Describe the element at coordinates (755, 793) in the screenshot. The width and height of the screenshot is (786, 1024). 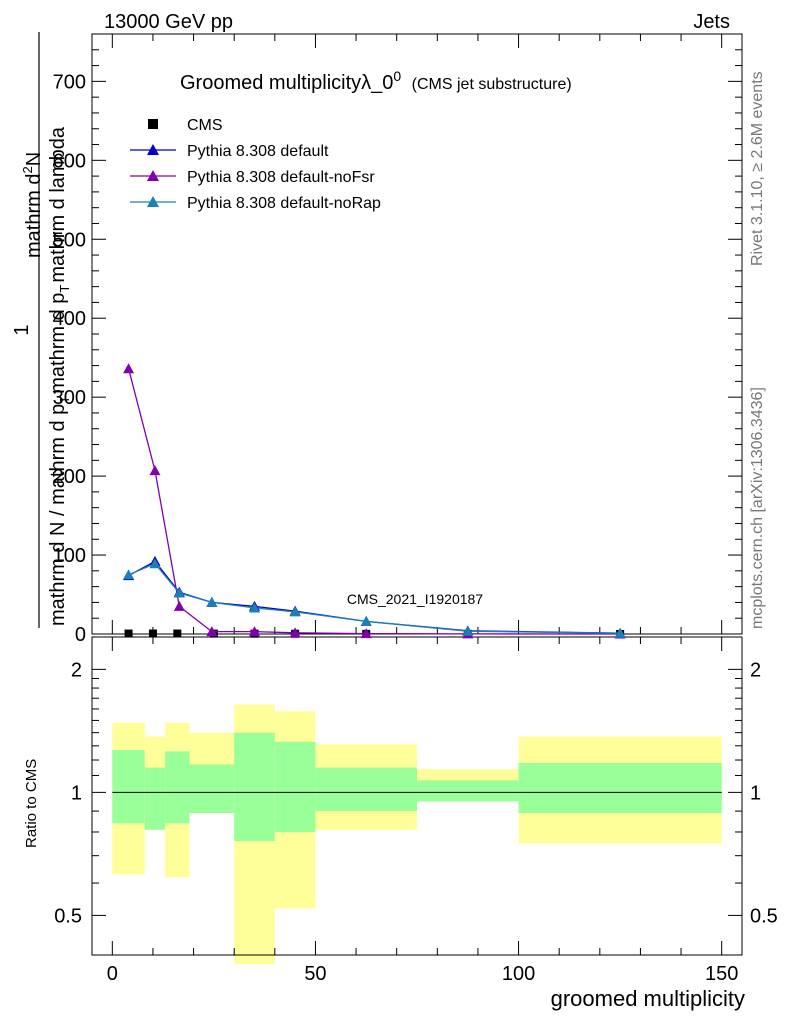
I see `ratio-tick-label-right: 1` at that location.